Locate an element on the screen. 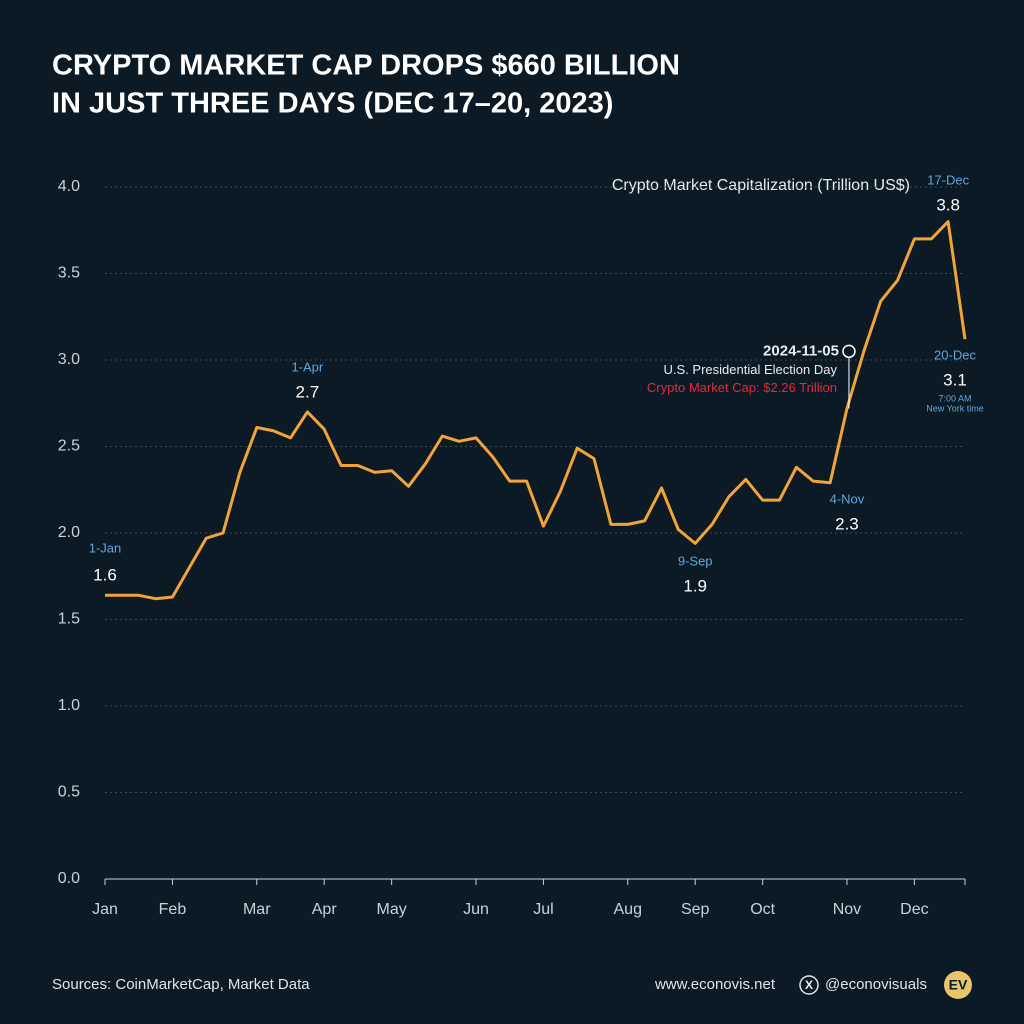  logo-badge is located at coordinates (958, 985).